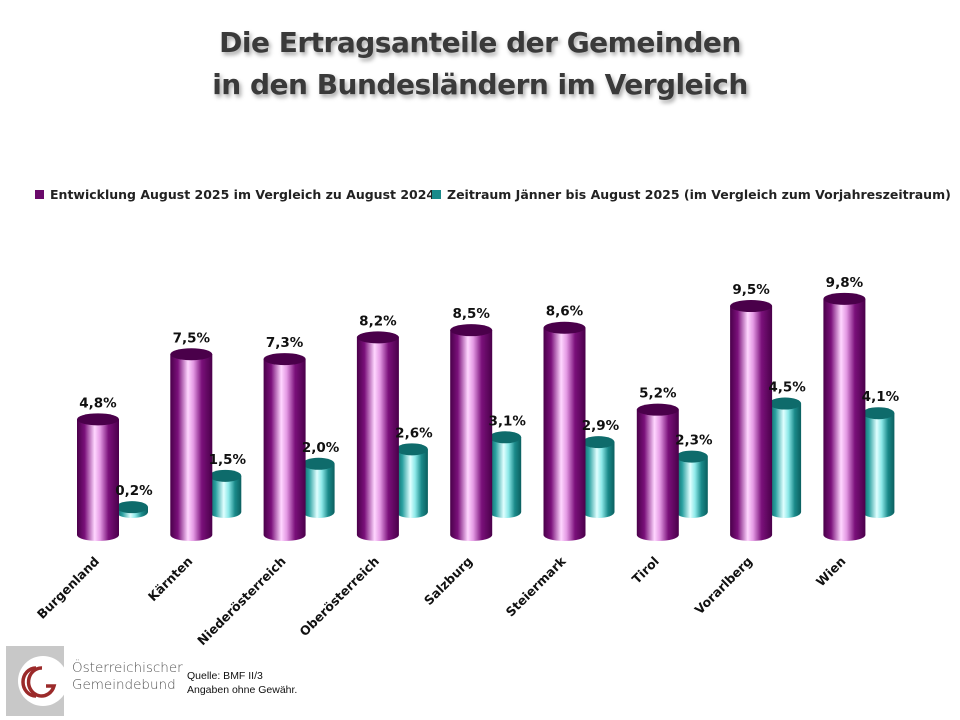  What do you see at coordinates (694, 441) in the screenshot?
I see `data-label-series2: 2,3%` at bounding box center [694, 441].